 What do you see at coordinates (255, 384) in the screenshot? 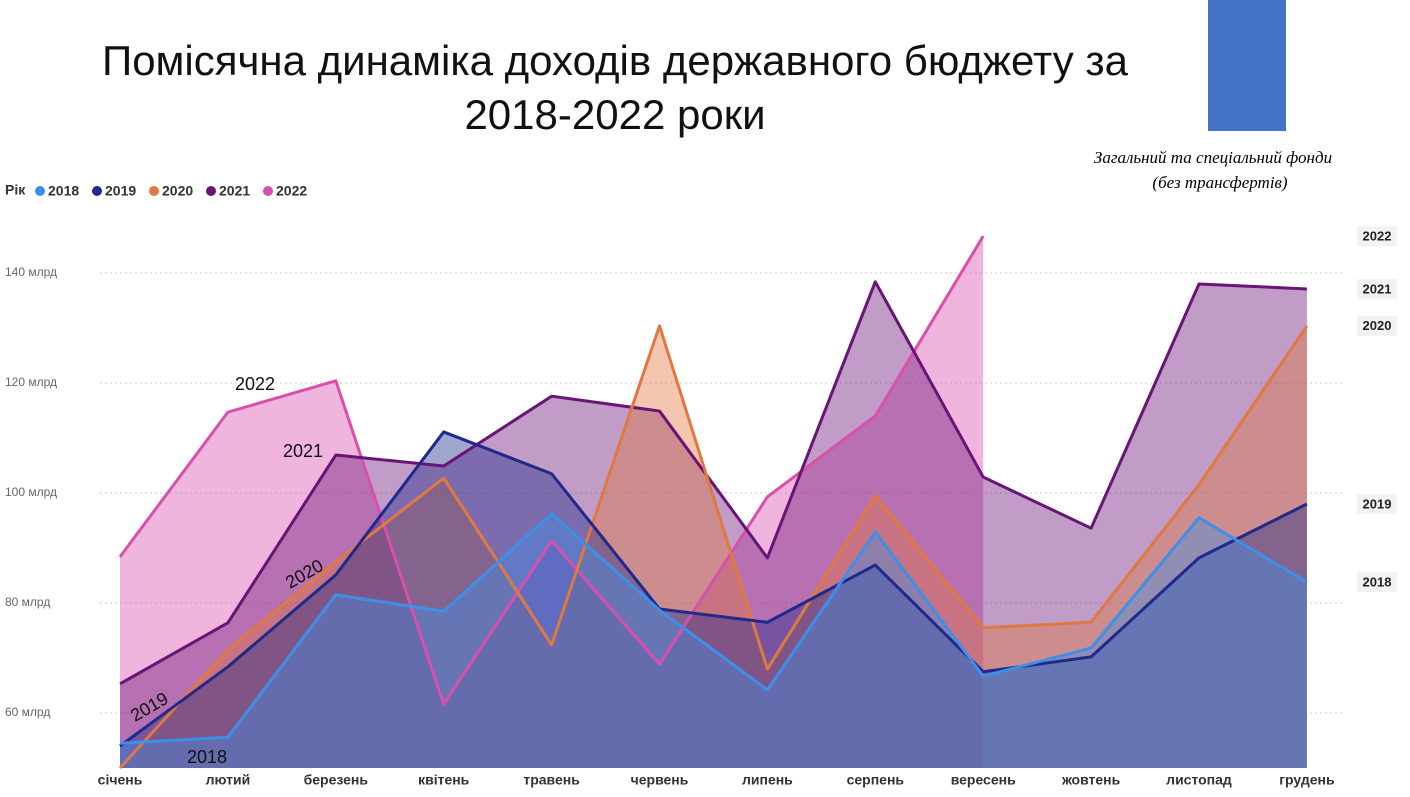
I see `annotation: 2022` at bounding box center [255, 384].